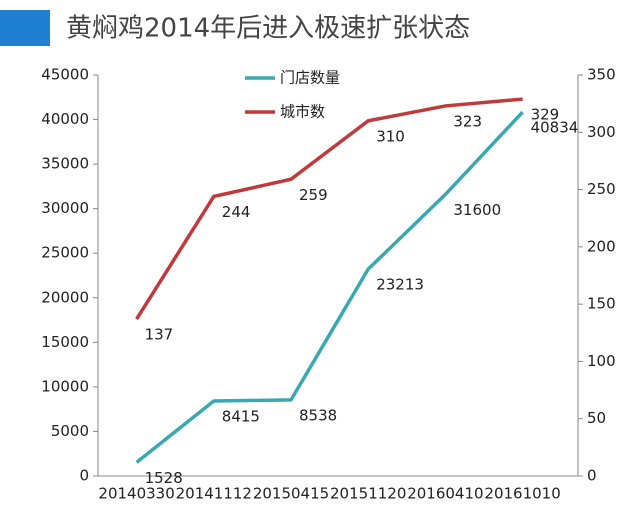  Describe the element at coordinates (390, 136) in the screenshot. I see `data-label: 310` at that location.